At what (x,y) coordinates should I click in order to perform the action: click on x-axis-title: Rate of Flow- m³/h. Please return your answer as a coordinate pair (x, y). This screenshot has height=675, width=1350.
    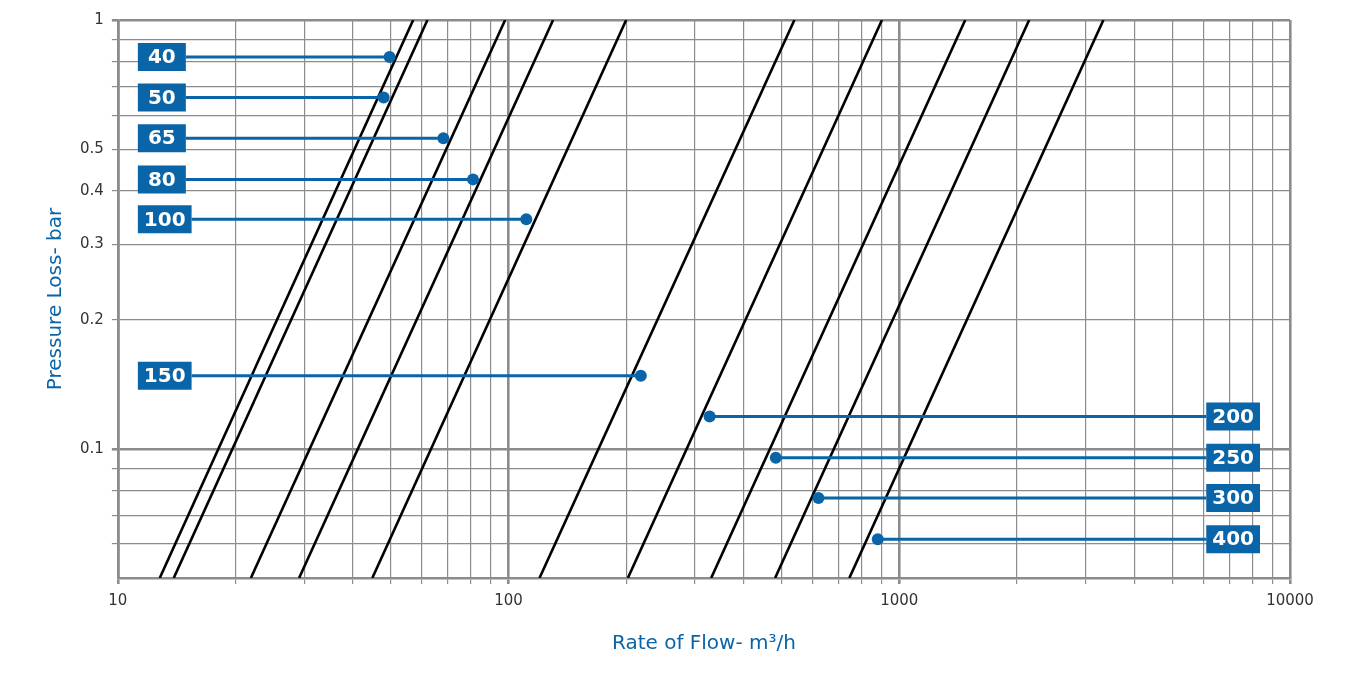
    Looking at the image, I should click on (703, 642).